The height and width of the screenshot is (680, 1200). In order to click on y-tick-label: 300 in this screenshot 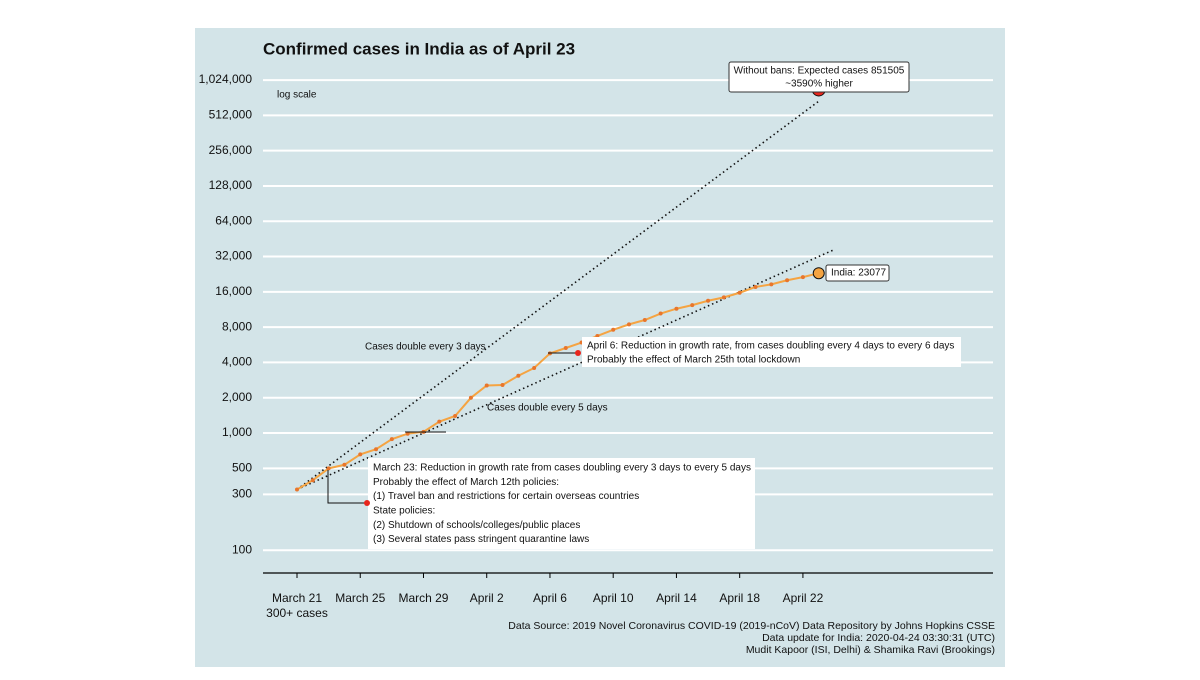, I will do `click(242, 494)`.